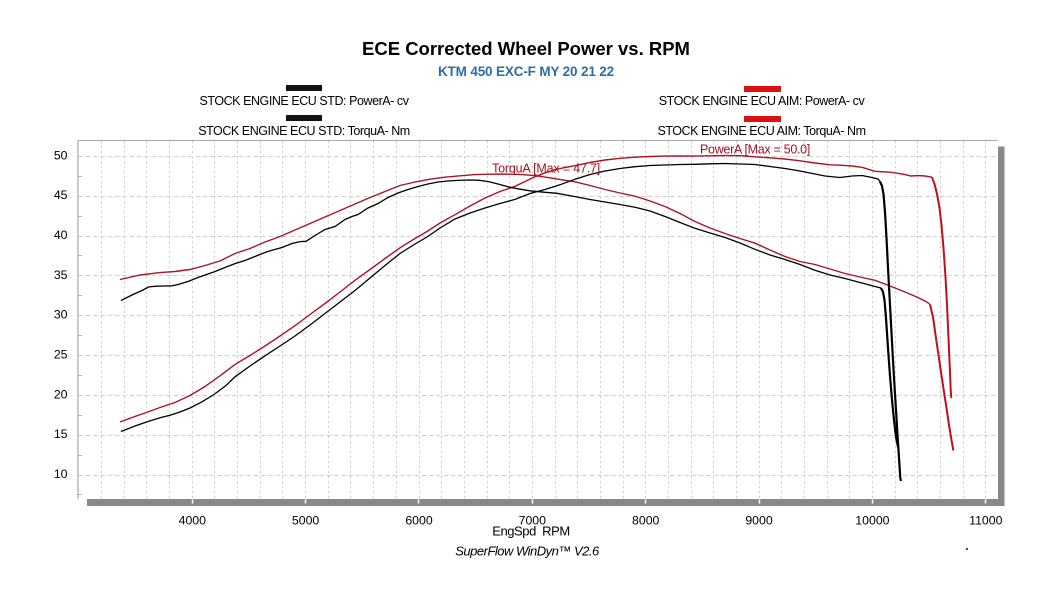 Image resolution: width=1052 pixels, height=600 pixels. I want to click on svg-text: EngSpd RPM, so click(530, 531).